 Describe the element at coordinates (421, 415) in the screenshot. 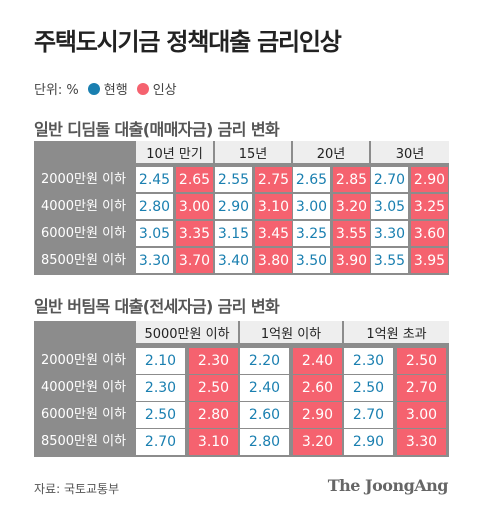

I see `table2-raised-value: 3.00` at that location.